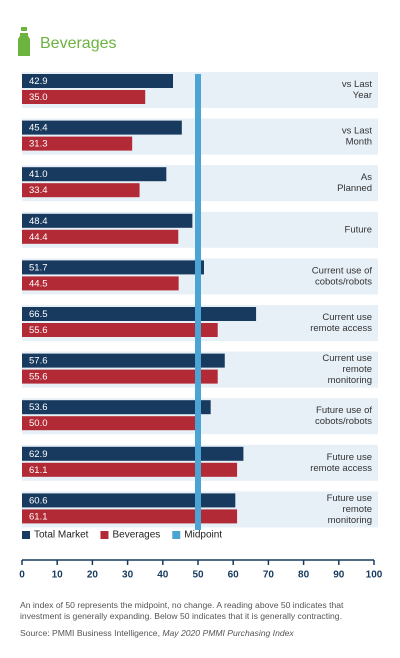 This screenshot has height=658, width=400. Describe the element at coordinates (38, 283) in the screenshot. I see `value-label: 44.5` at that location.